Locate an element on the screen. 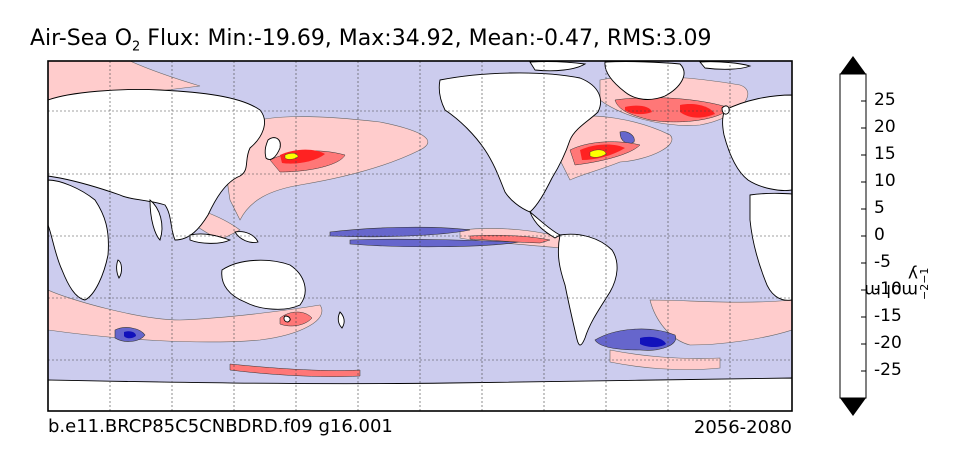  colorbar-tick-label: 15 is located at coordinates (885, 154).